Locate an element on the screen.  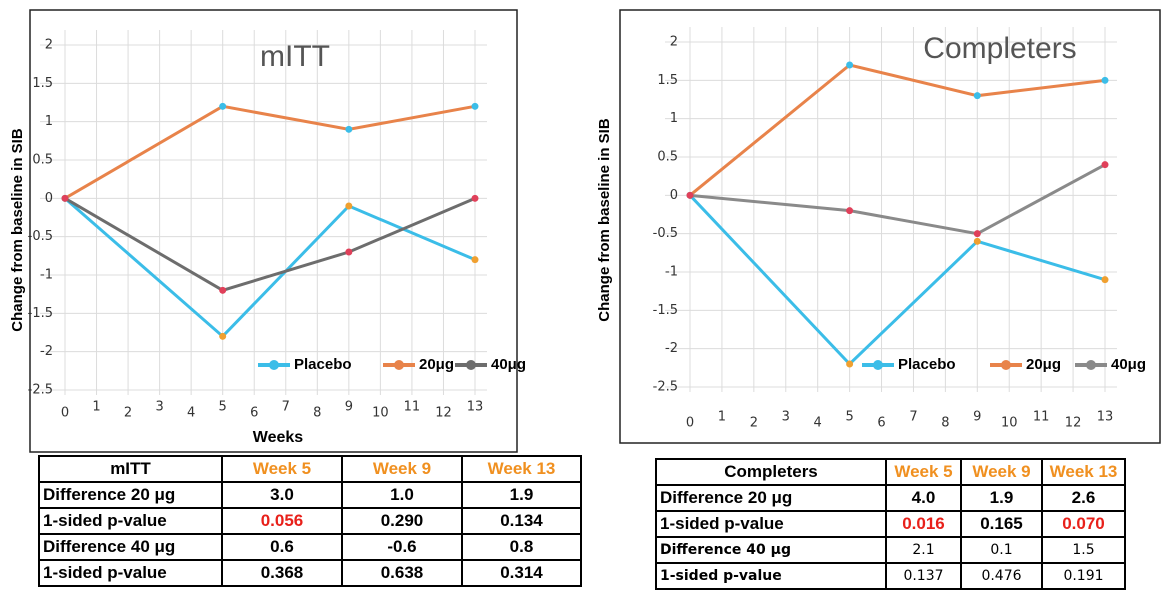
table-row: 1-sided p-value 0.137 0.476 0.191 is located at coordinates (890, 576).